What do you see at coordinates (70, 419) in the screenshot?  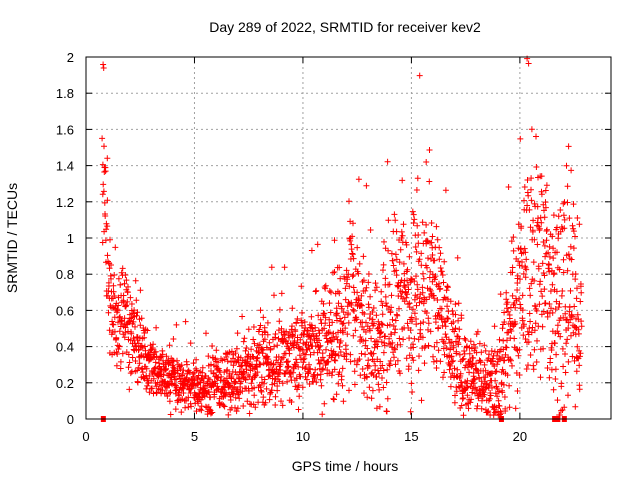 I see `y-tick-label: 0` at bounding box center [70, 419].